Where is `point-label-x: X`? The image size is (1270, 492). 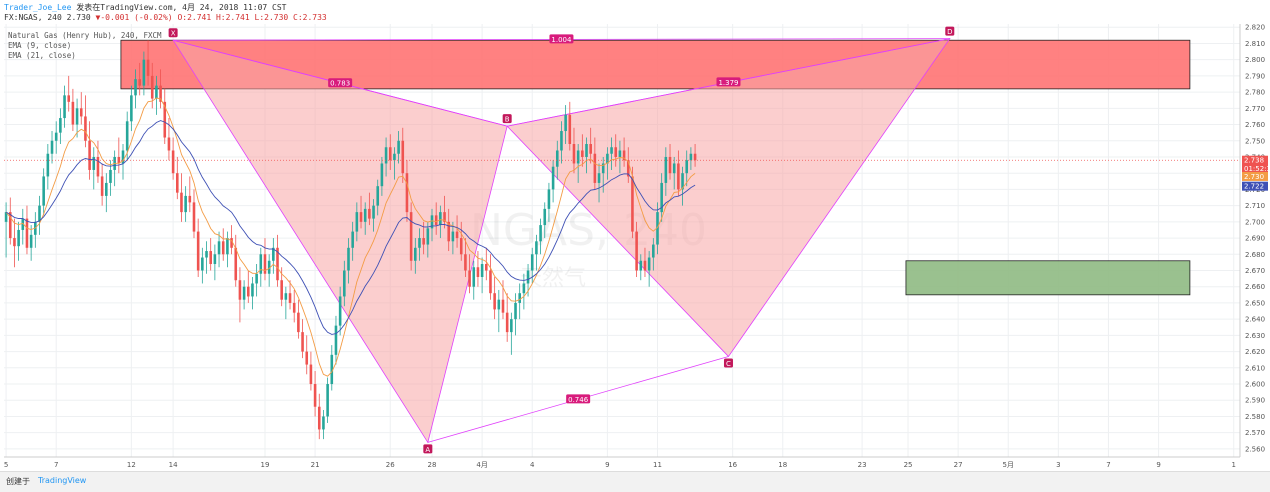
point-label-x: X is located at coordinates (173, 34).